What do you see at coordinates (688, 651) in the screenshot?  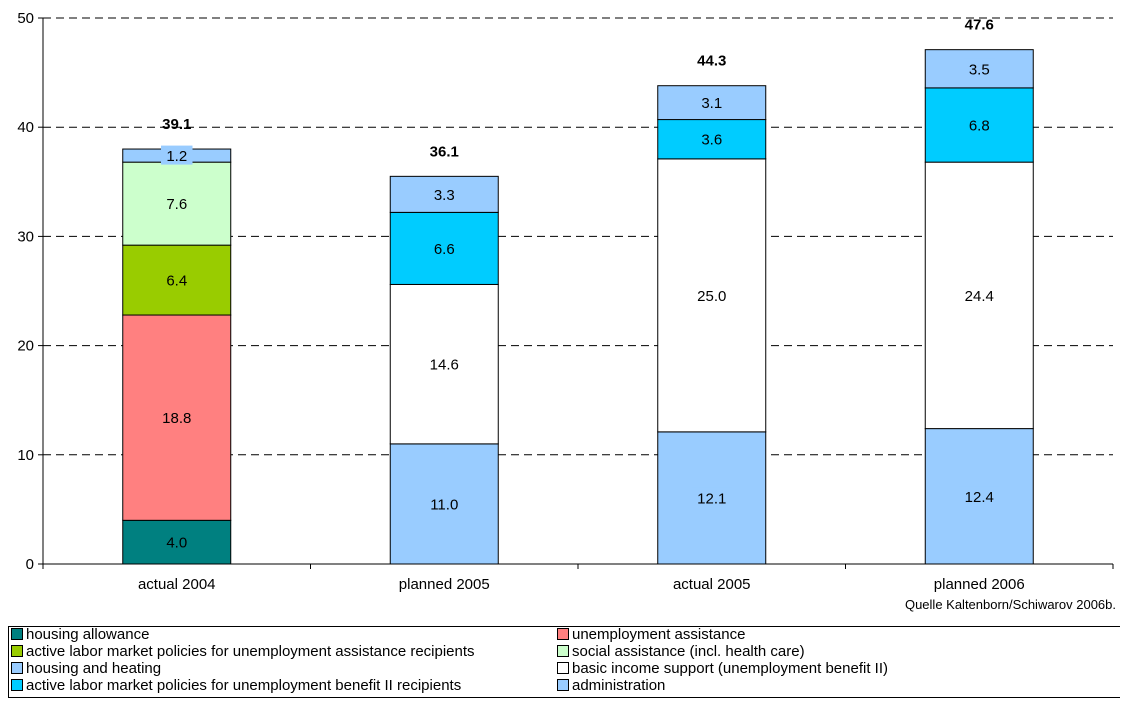 I see `legend-label: social assistance (incl. health care)` at bounding box center [688, 651].